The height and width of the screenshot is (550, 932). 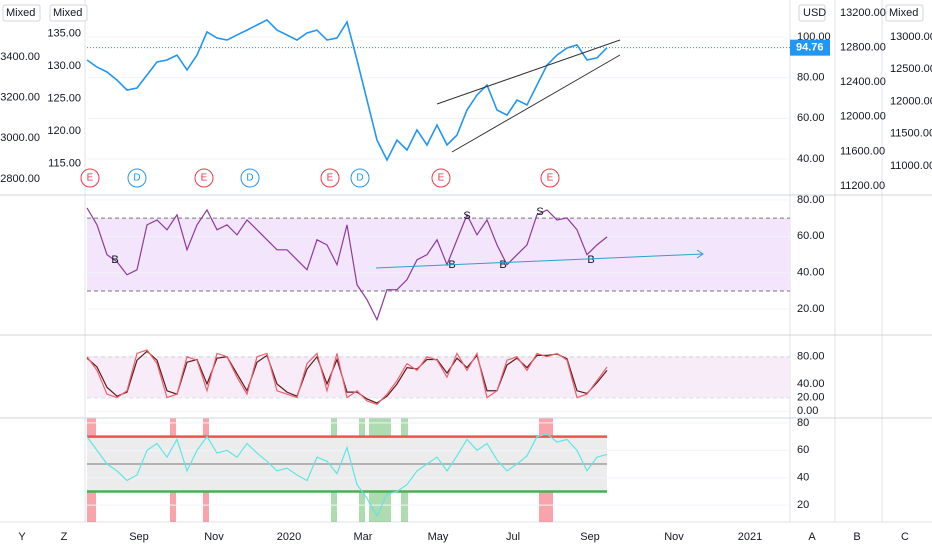 What do you see at coordinates (513, 537) in the screenshot?
I see `x-tick-label: Jul` at bounding box center [513, 537].